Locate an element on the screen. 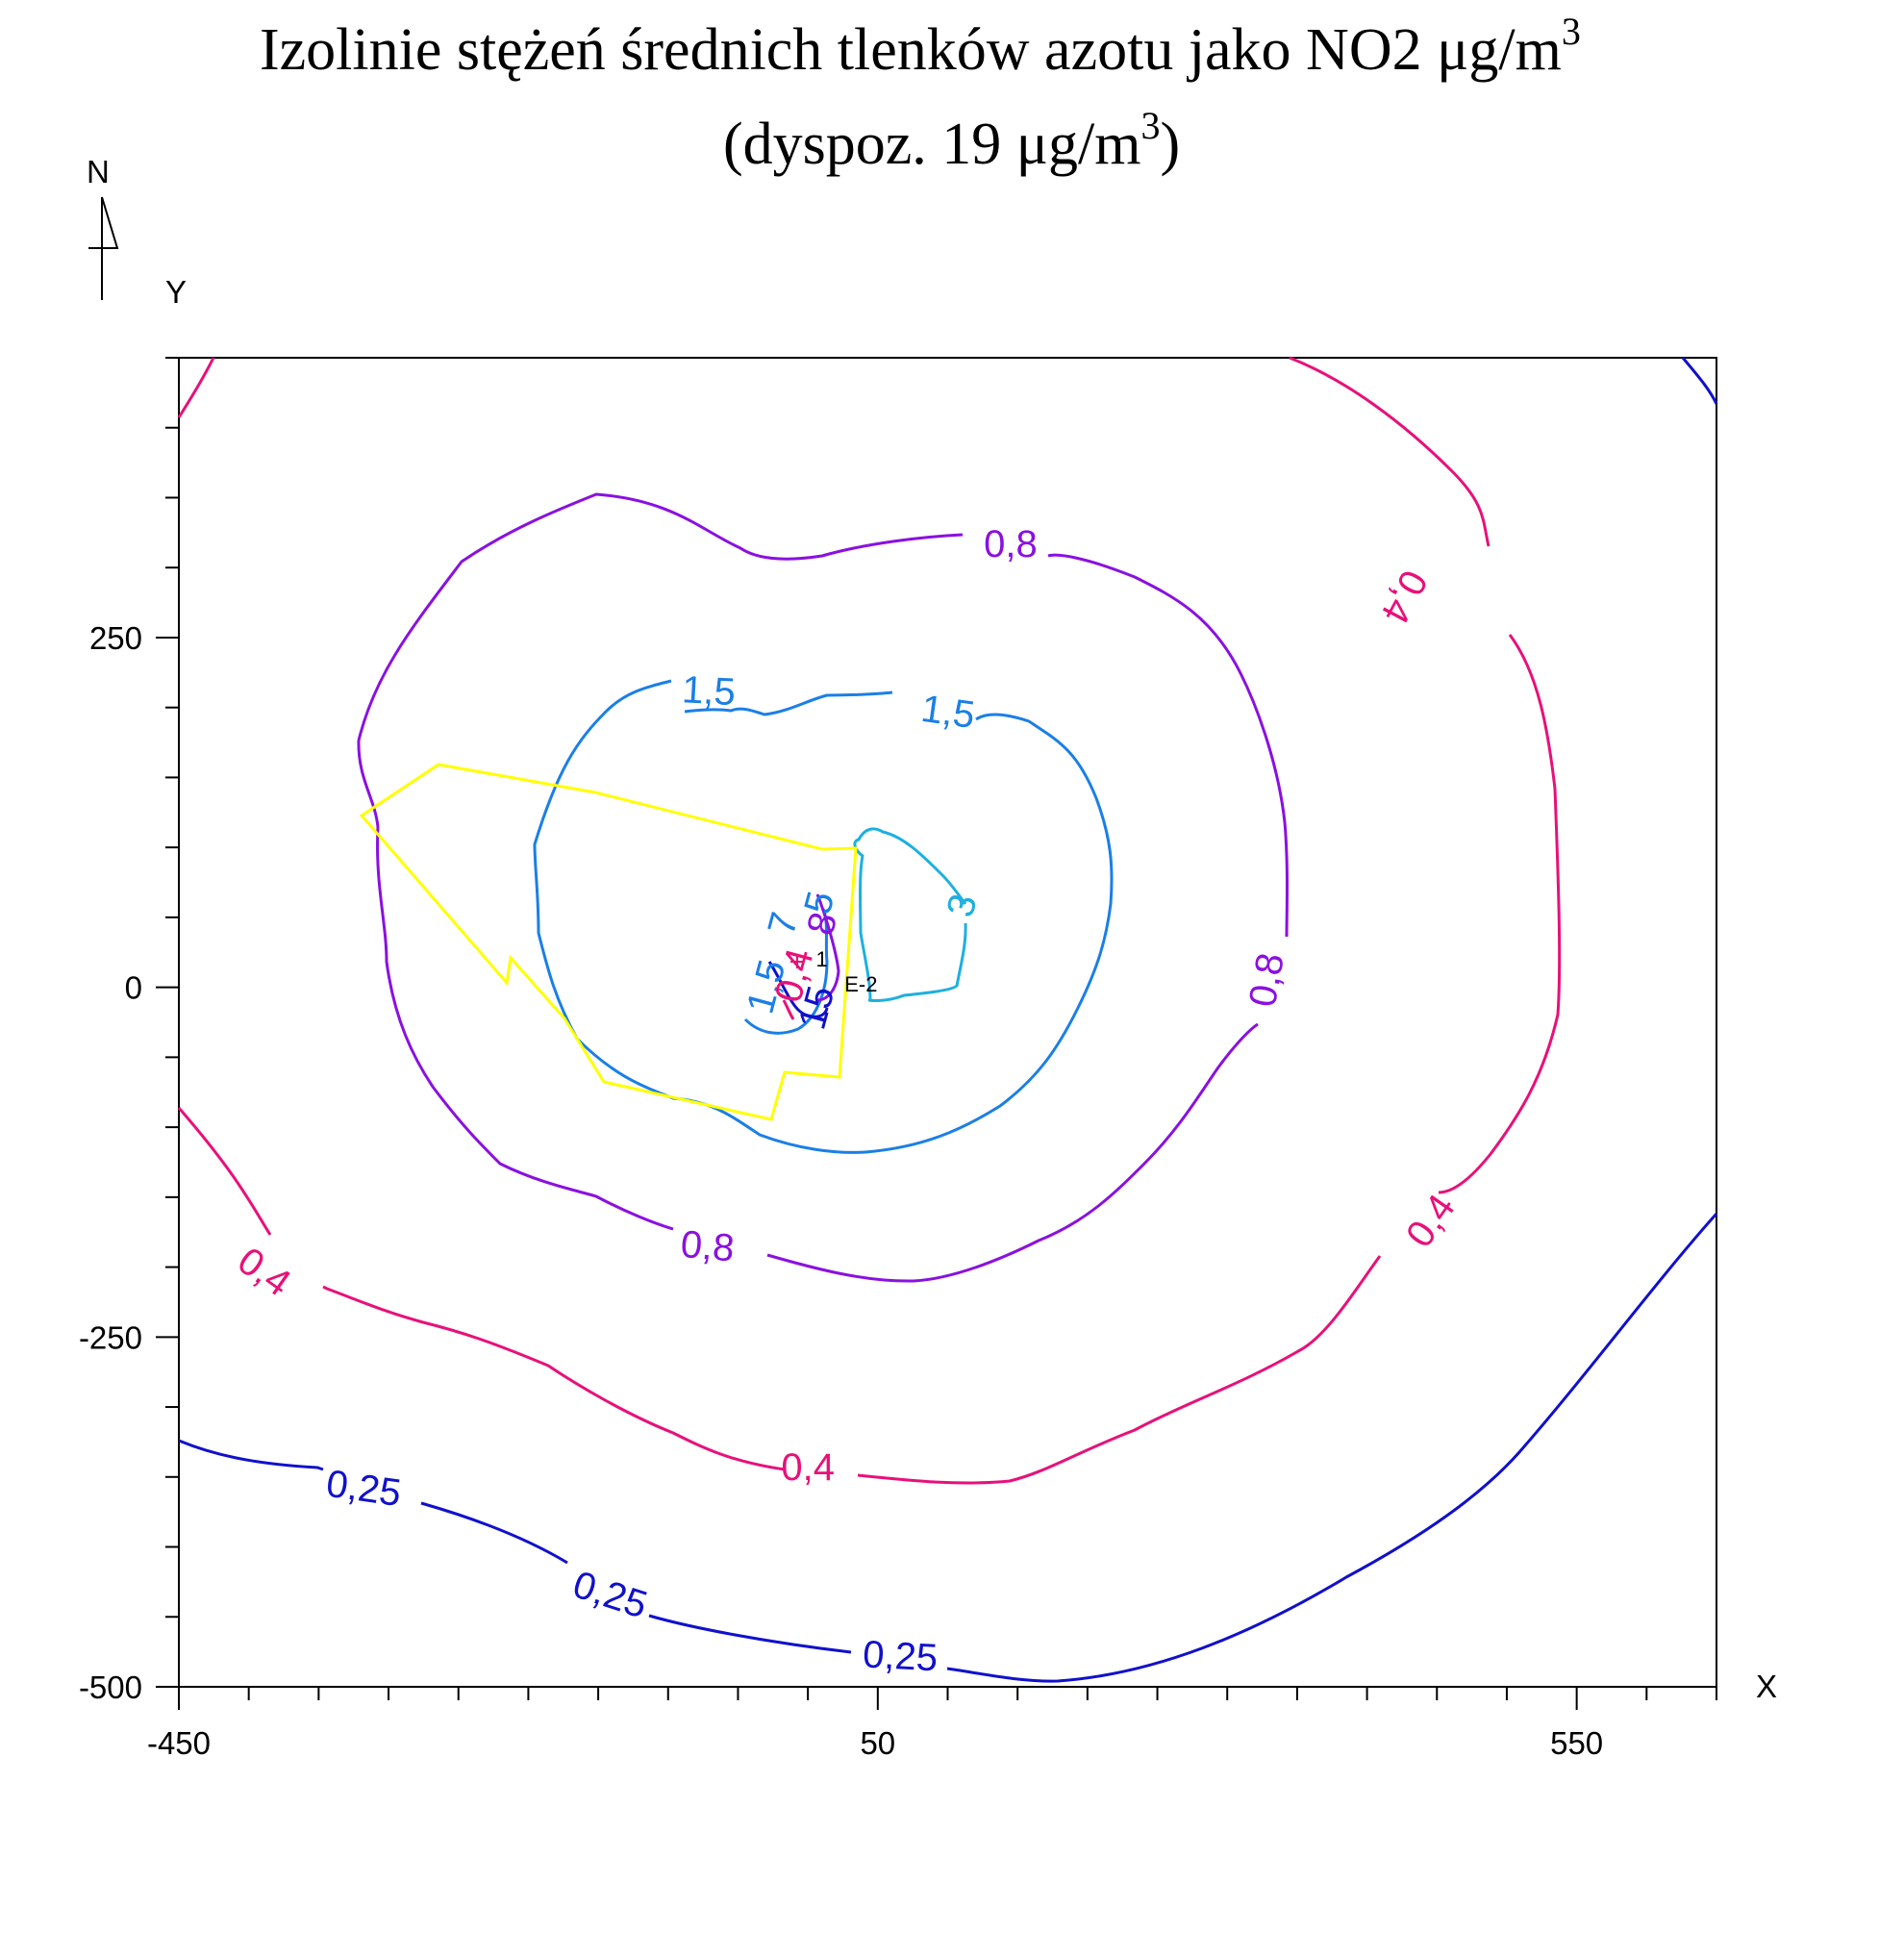  contour-inner-purple is located at coordinates (828, 947).